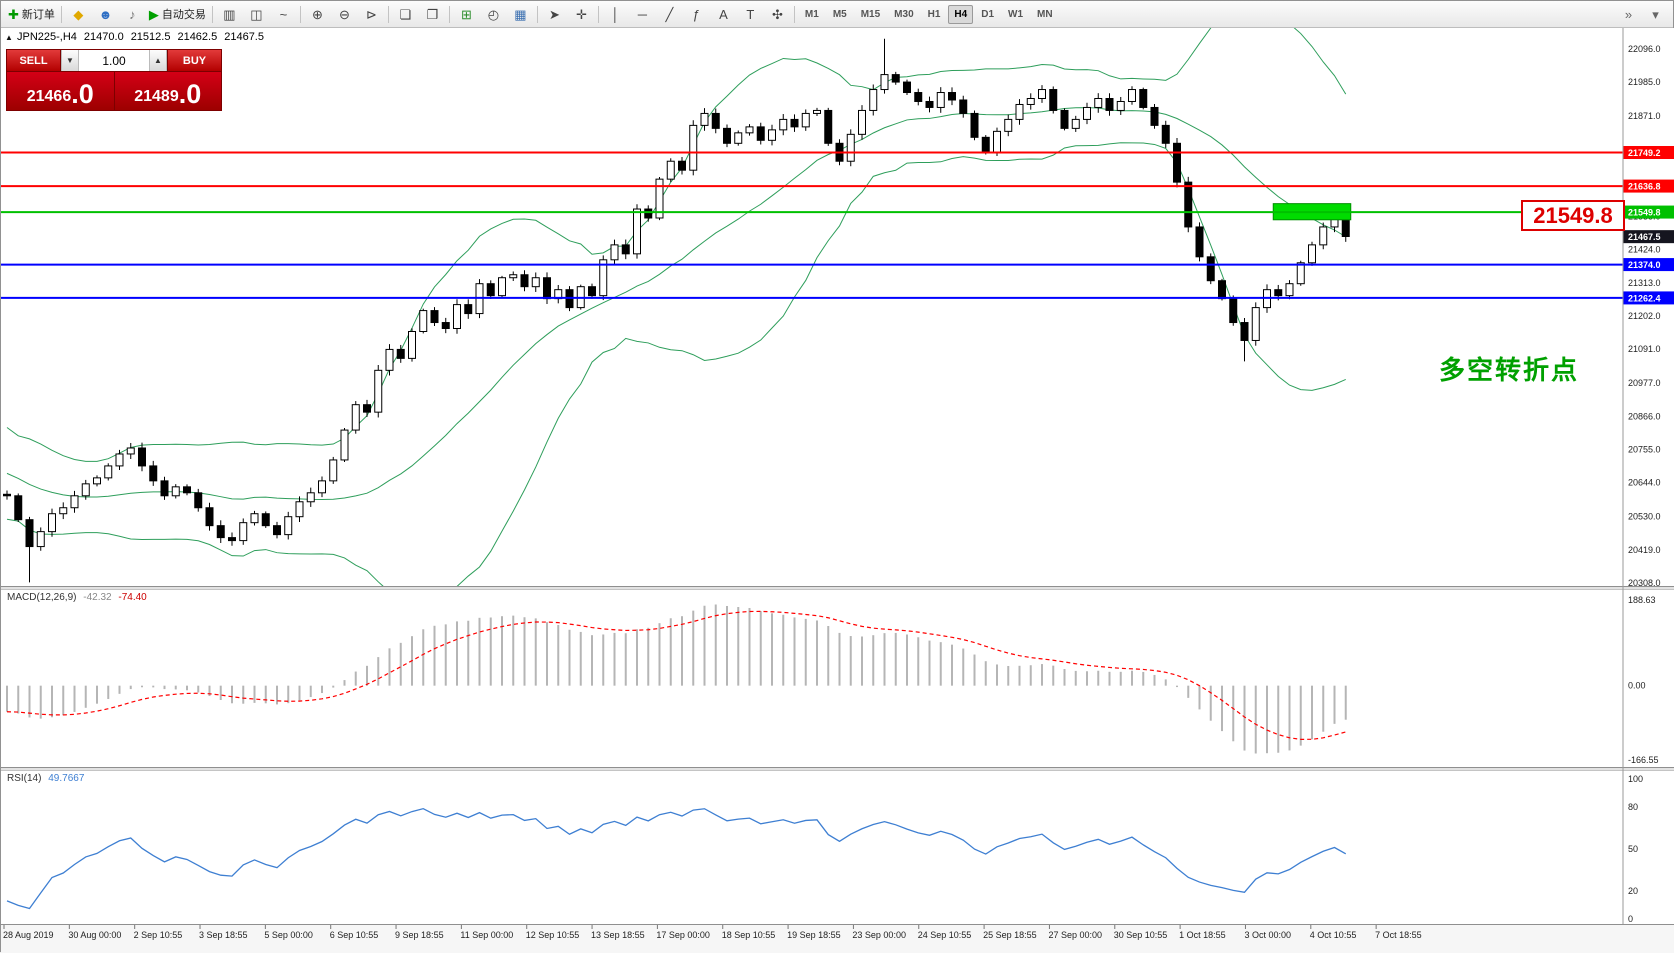  I want to click on rsi-axis-label: 50, so click(1633, 849).